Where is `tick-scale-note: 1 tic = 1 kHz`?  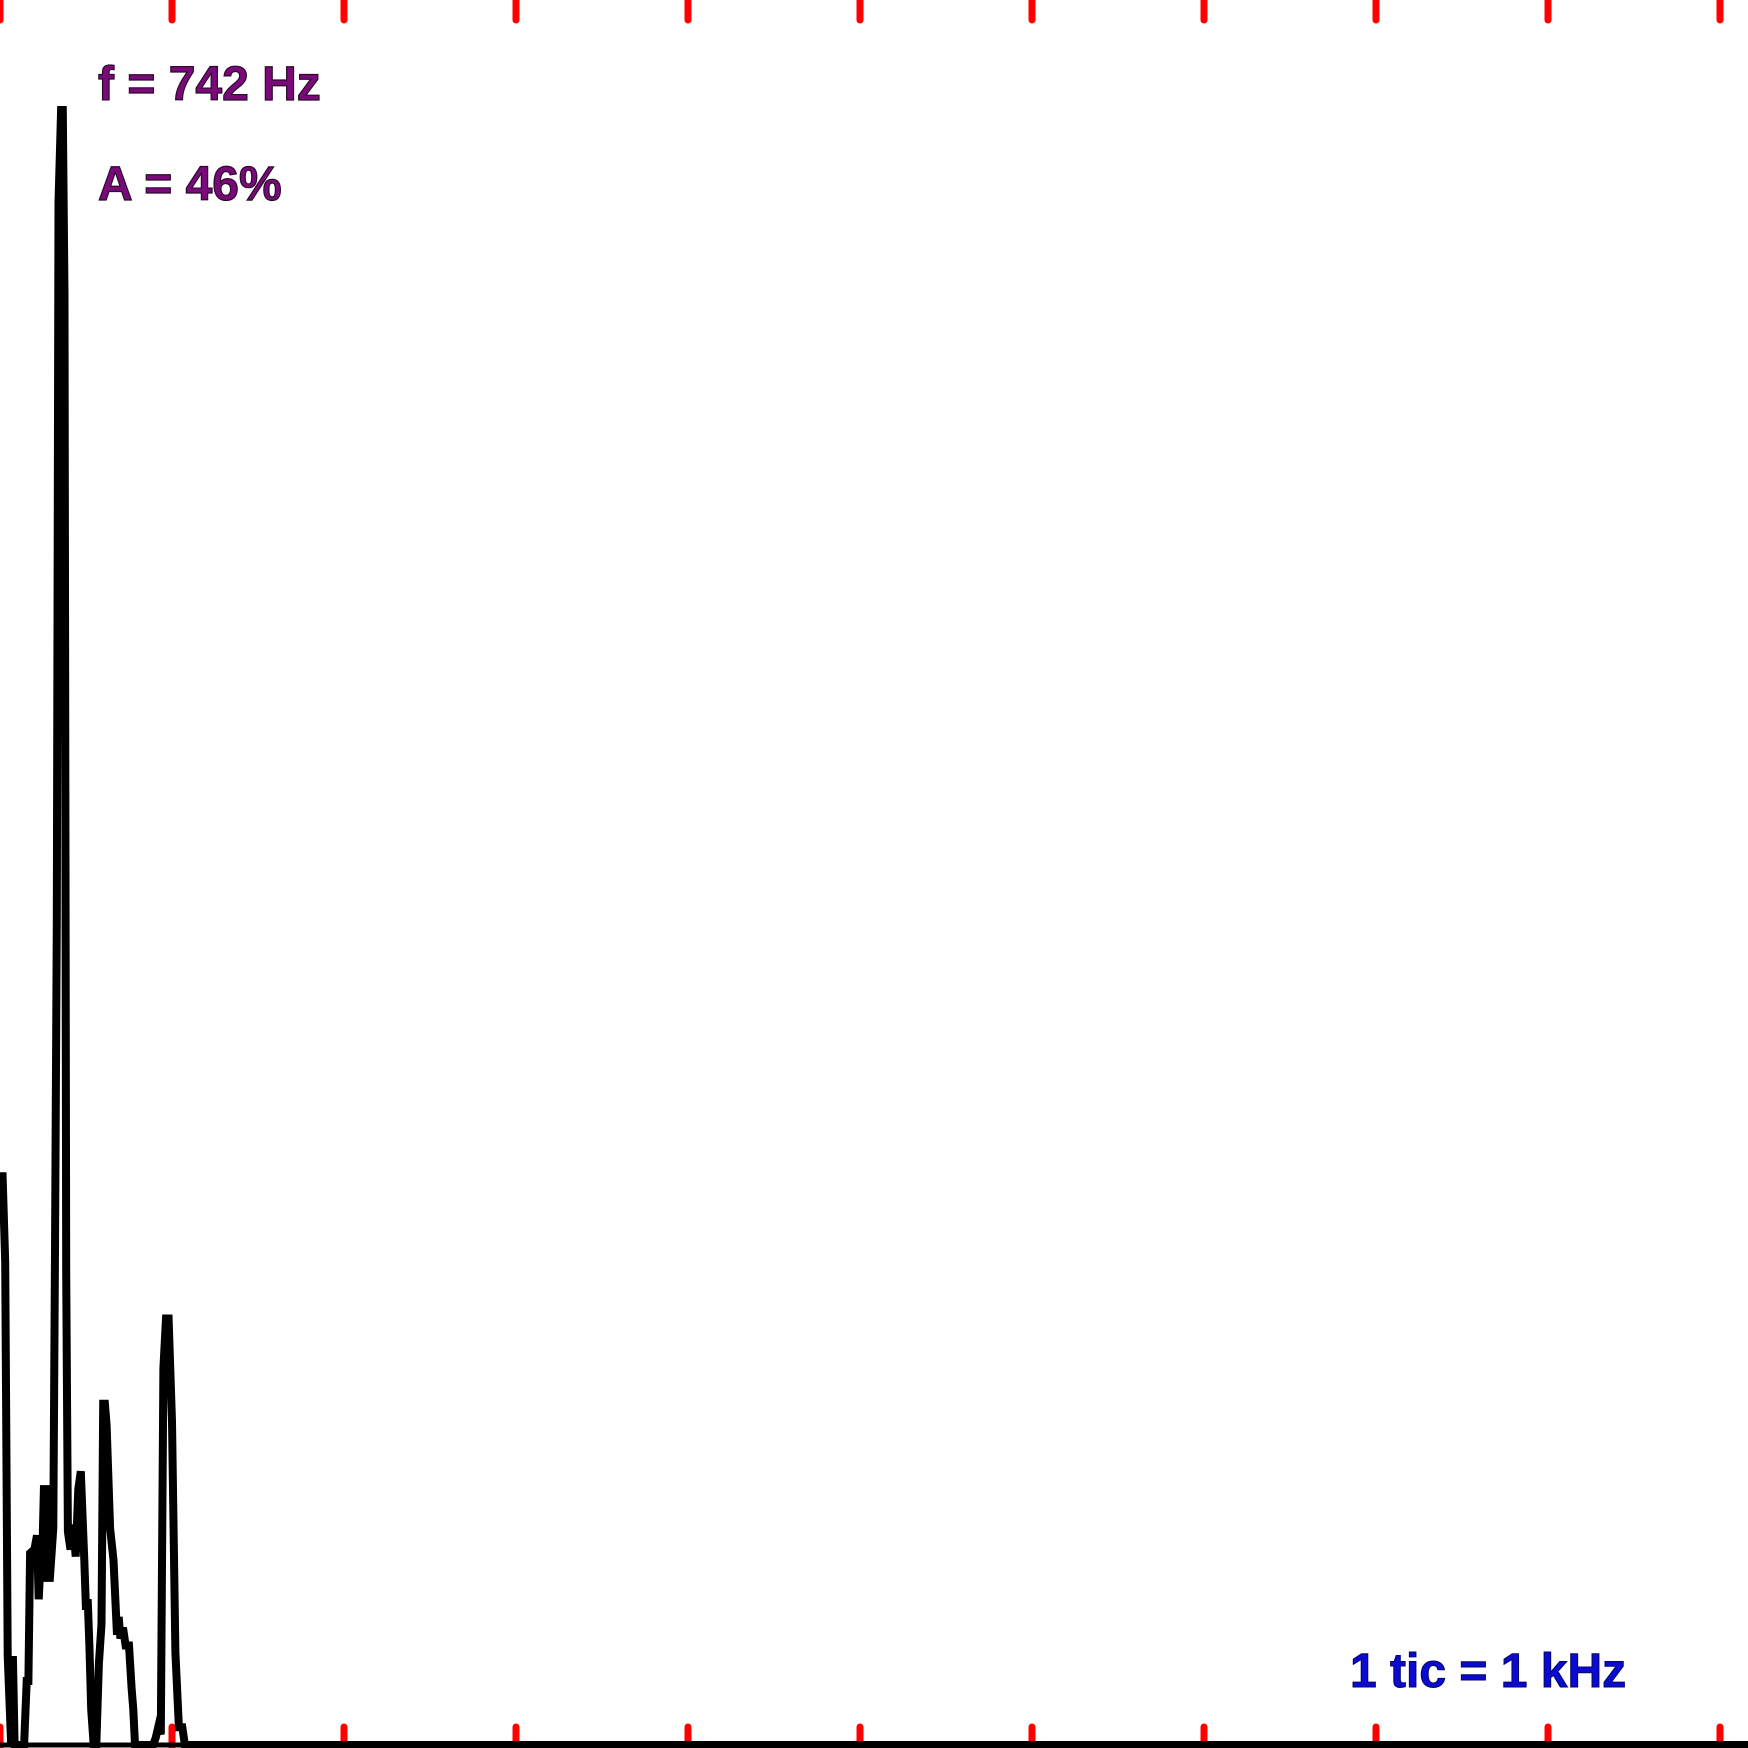 tick-scale-note: 1 tic = 1 kHz is located at coordinates (1488, 1671).